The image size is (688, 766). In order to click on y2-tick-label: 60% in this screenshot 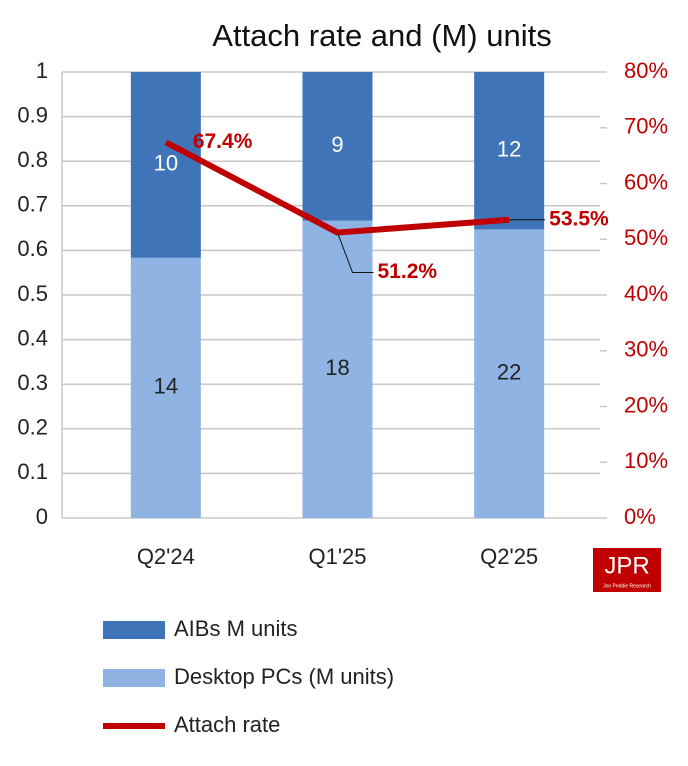, I will do `click(646, 181)`.